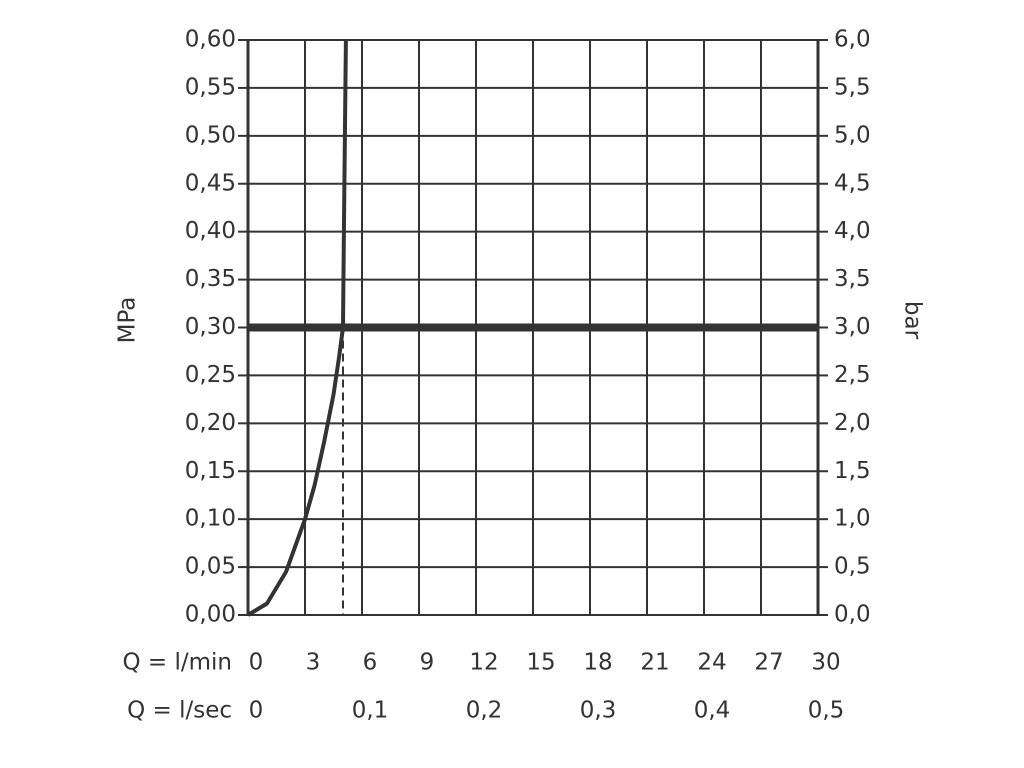 This screenshot has width=1024, height=768. I want to click on x-tick-label: 18, so click(597, 663).